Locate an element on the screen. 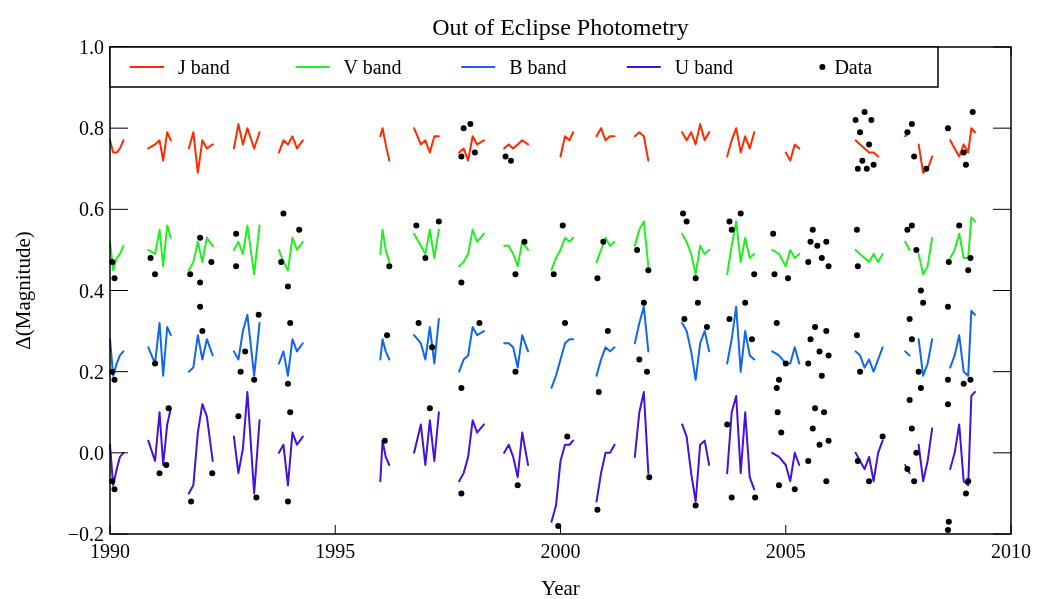  y-tick-label: 0.6 is located at coordinates (91, 209).